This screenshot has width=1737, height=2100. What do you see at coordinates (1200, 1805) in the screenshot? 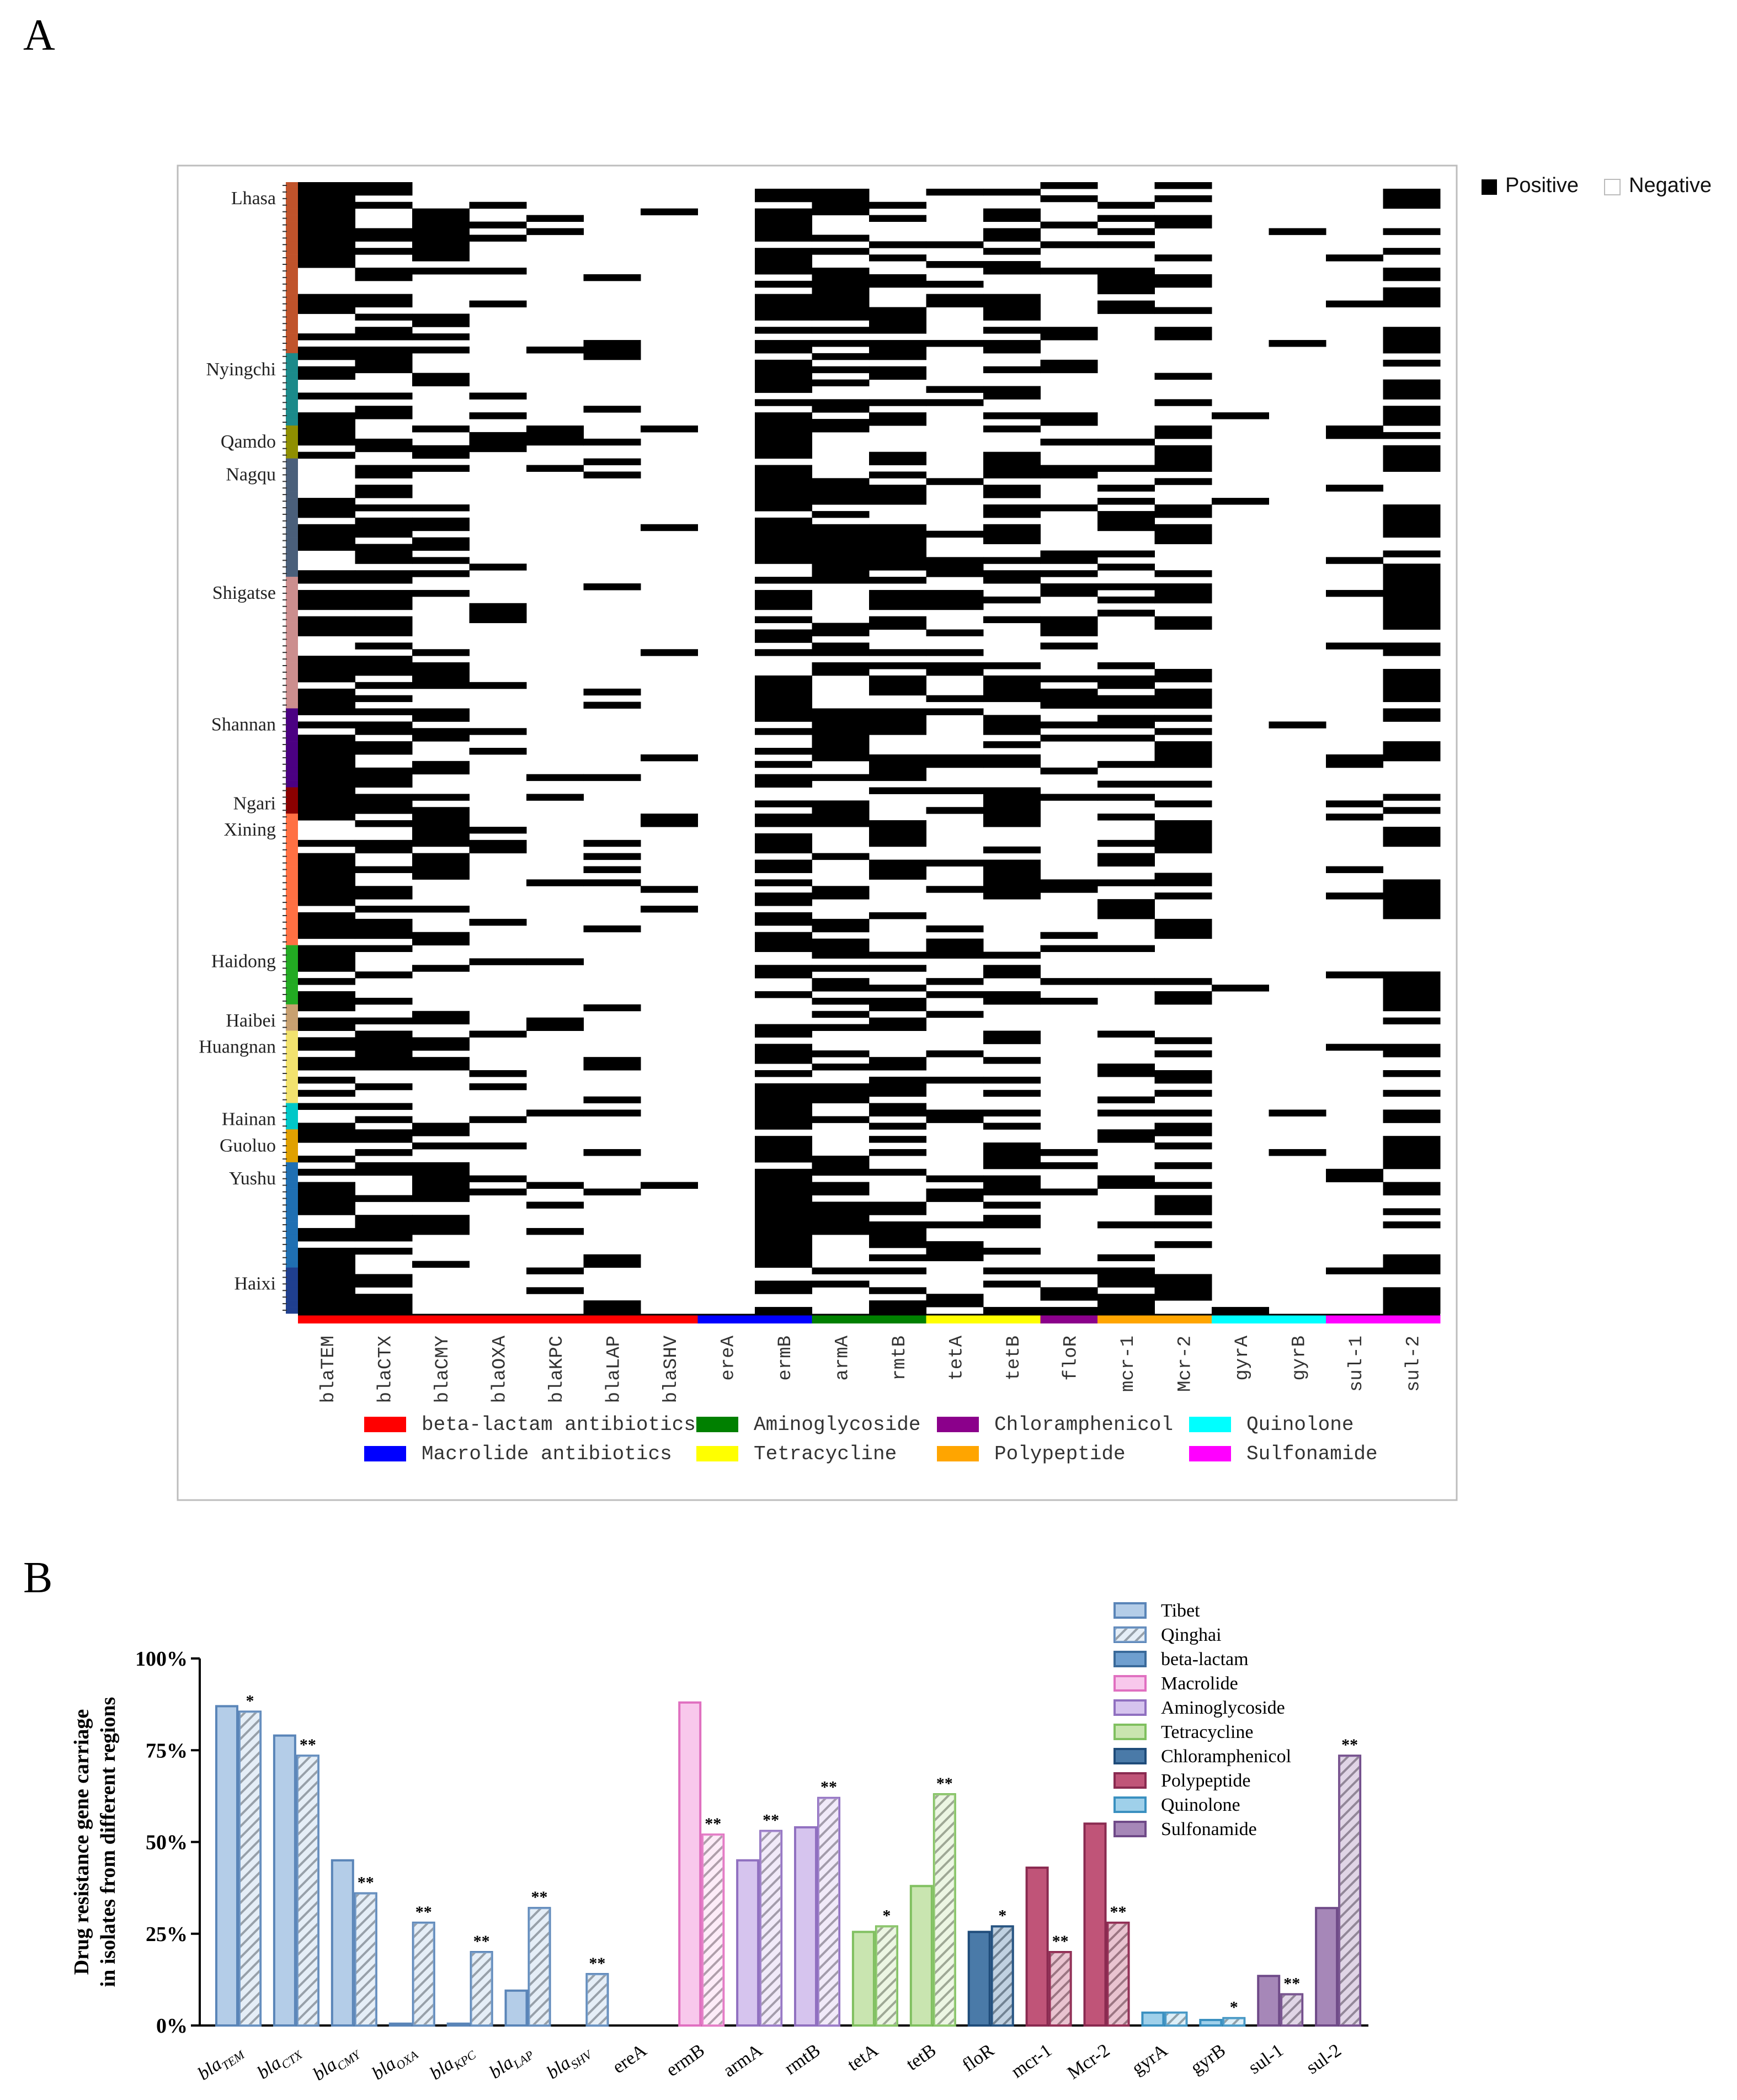
I see `legend-label: Quinolone` at bounding box center [1200, 1805].